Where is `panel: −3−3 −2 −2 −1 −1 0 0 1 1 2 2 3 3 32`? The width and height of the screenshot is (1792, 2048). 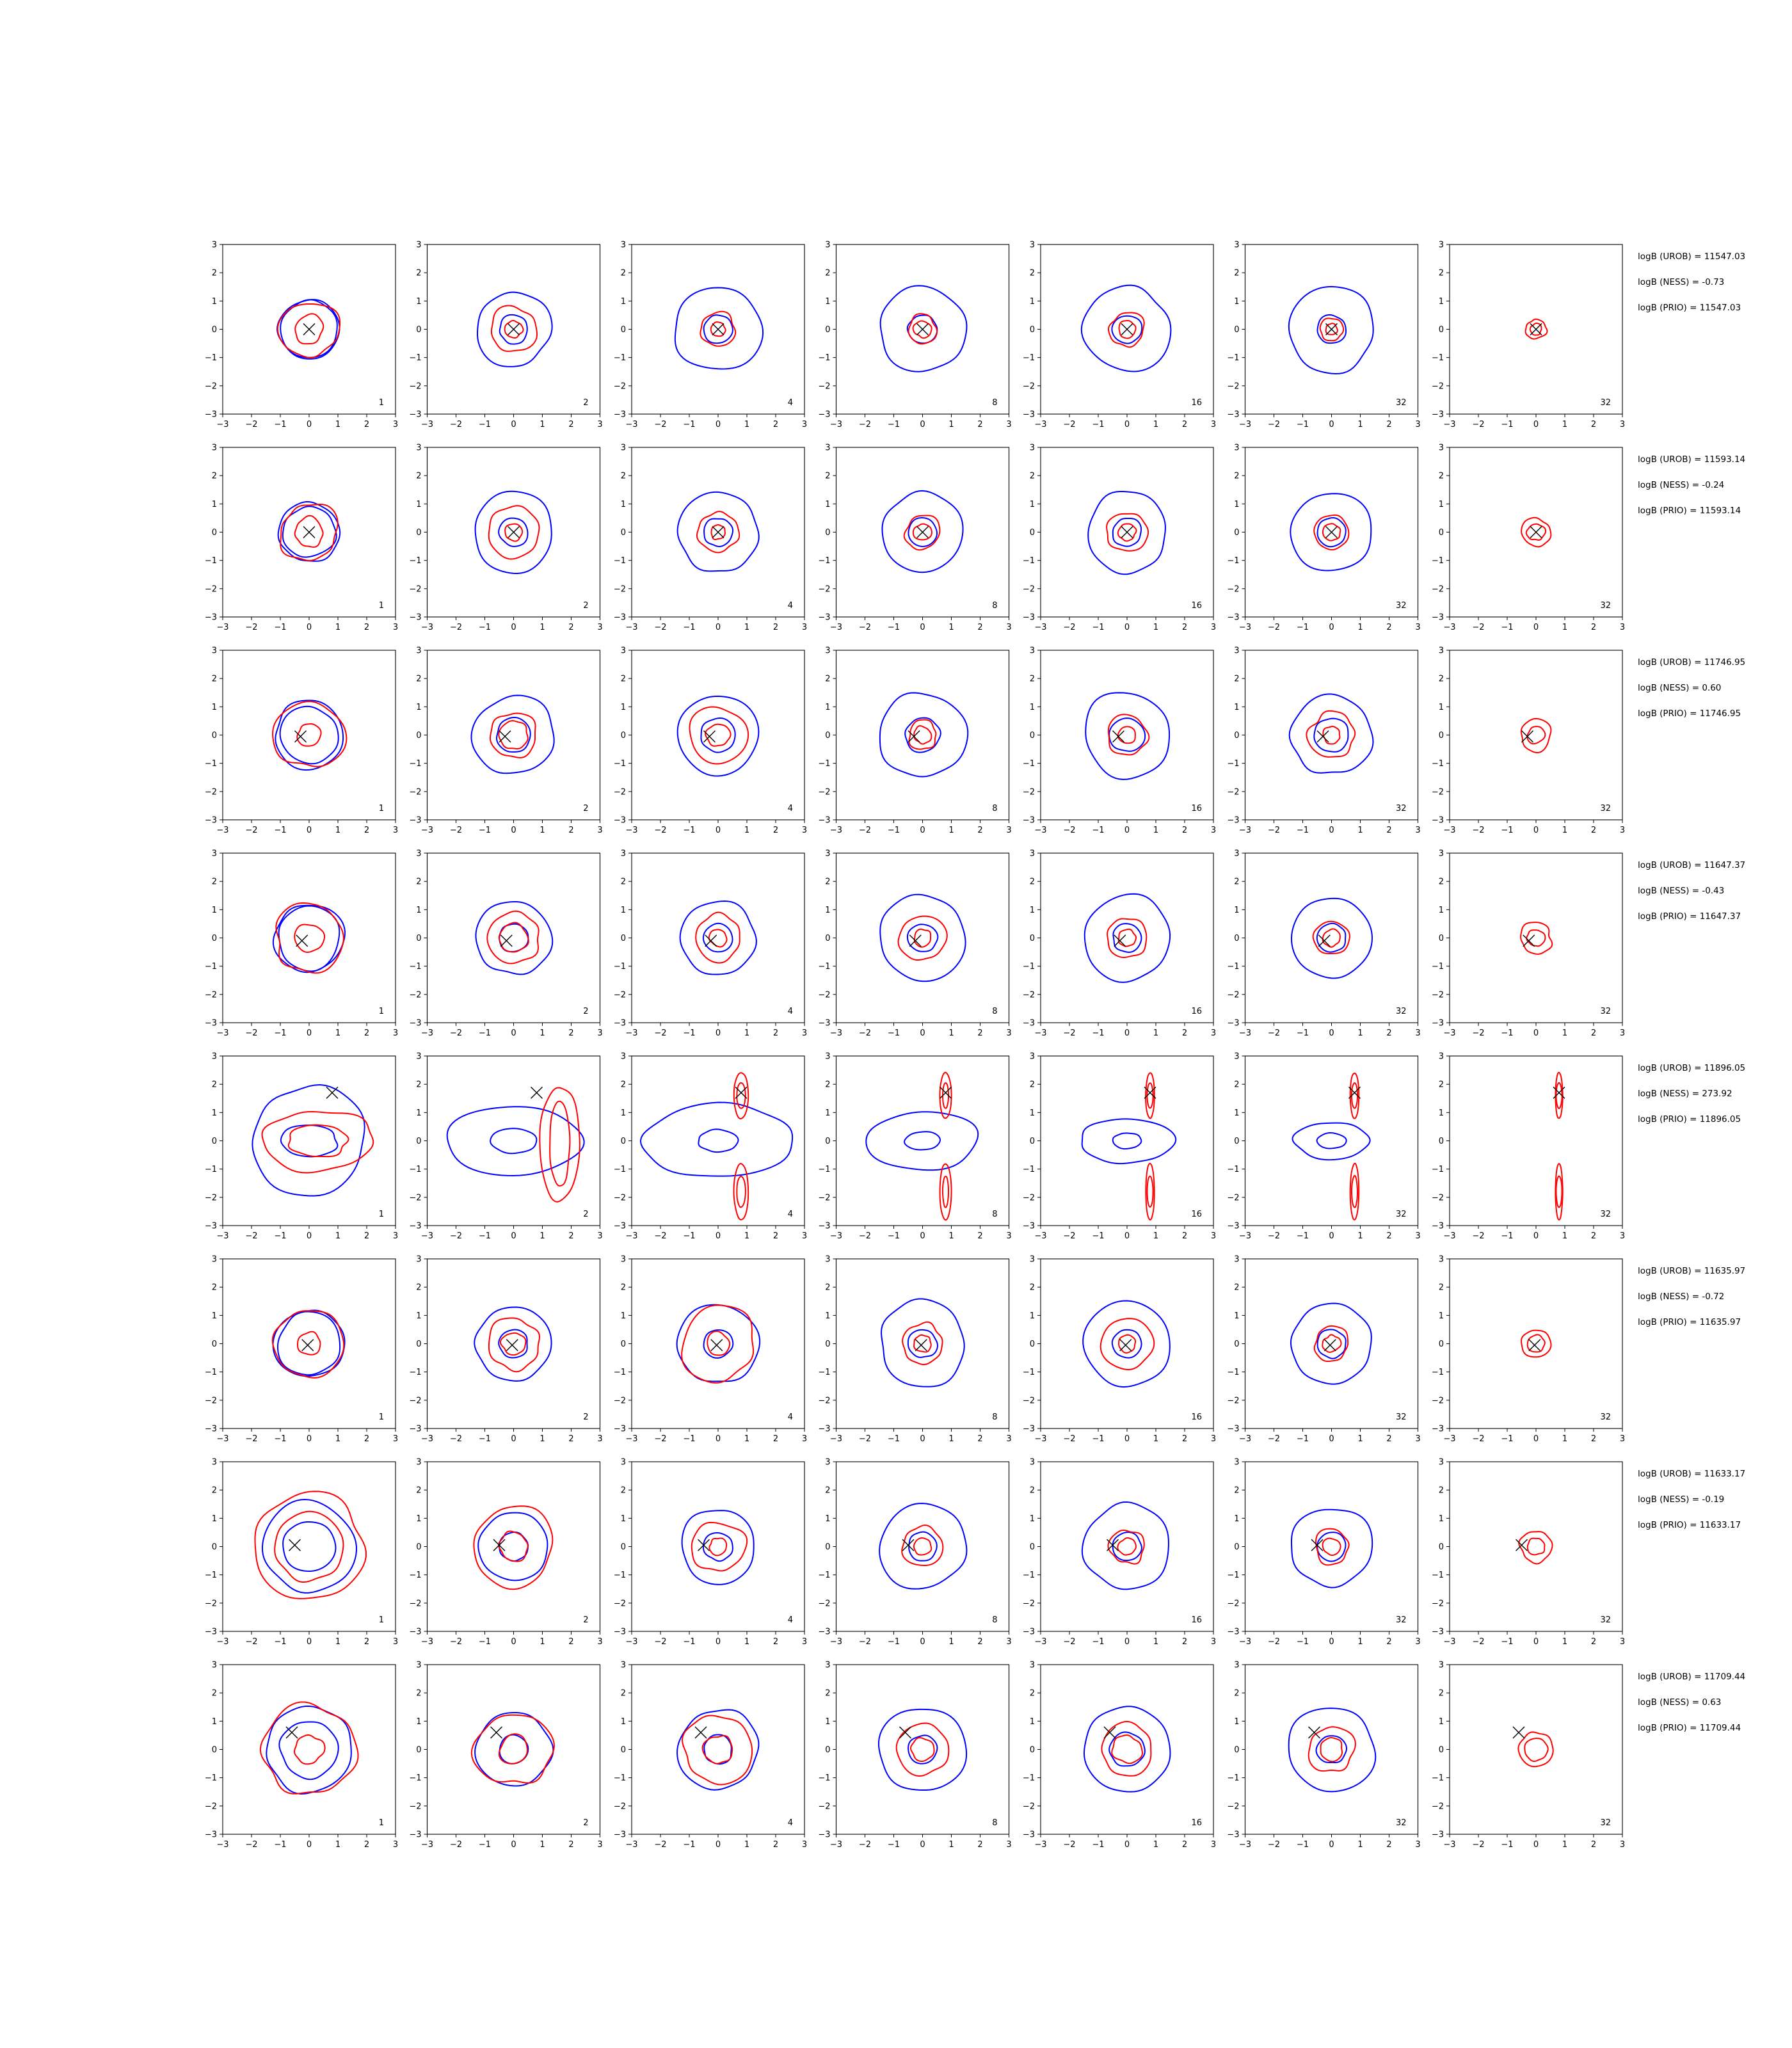 panel: −3−3 −2 −2 −1 −1 0 0 1 1 2 2 3 3 32 is located at coordinates (1528, 1349).